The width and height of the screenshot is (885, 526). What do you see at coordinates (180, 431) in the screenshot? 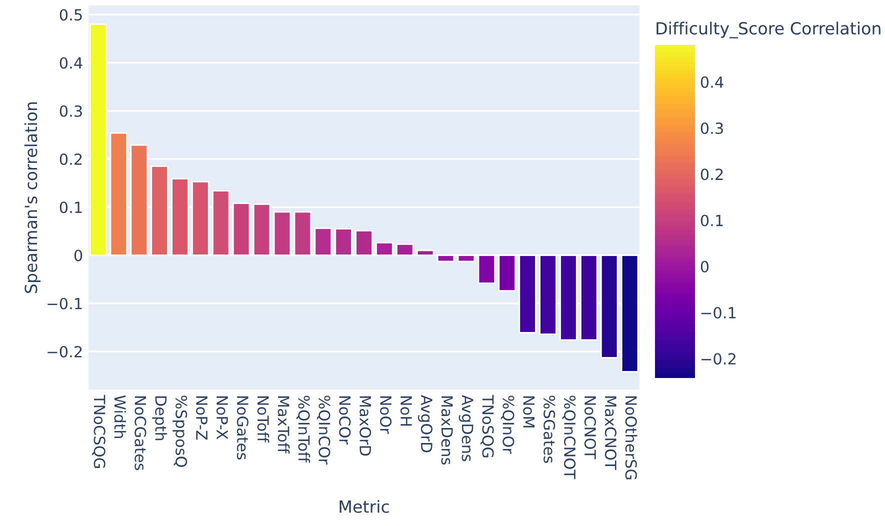
I see `x-tick-label: %SpposQ` at bounding box center [180, 431].